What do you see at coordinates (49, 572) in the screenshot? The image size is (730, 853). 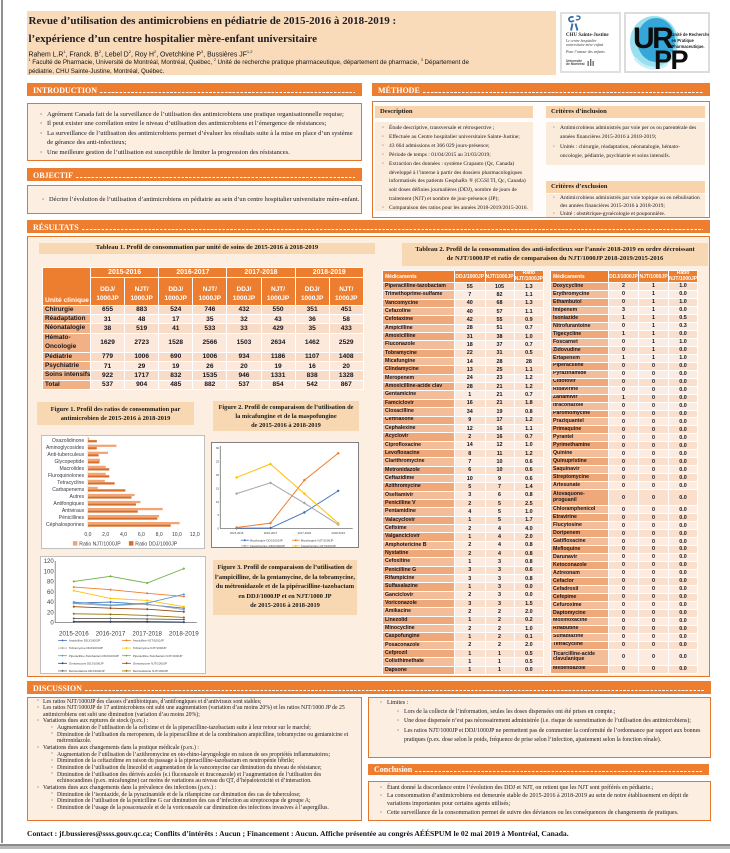 I see `svg-text: 100` at bounding box center [49, 572].